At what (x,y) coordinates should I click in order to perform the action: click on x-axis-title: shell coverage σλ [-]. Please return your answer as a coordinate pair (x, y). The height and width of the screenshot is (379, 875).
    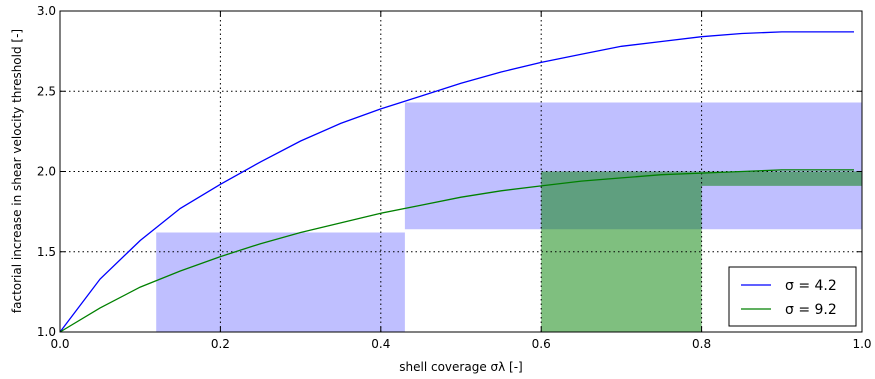
    Looking at the image, I should click on (460, 367).